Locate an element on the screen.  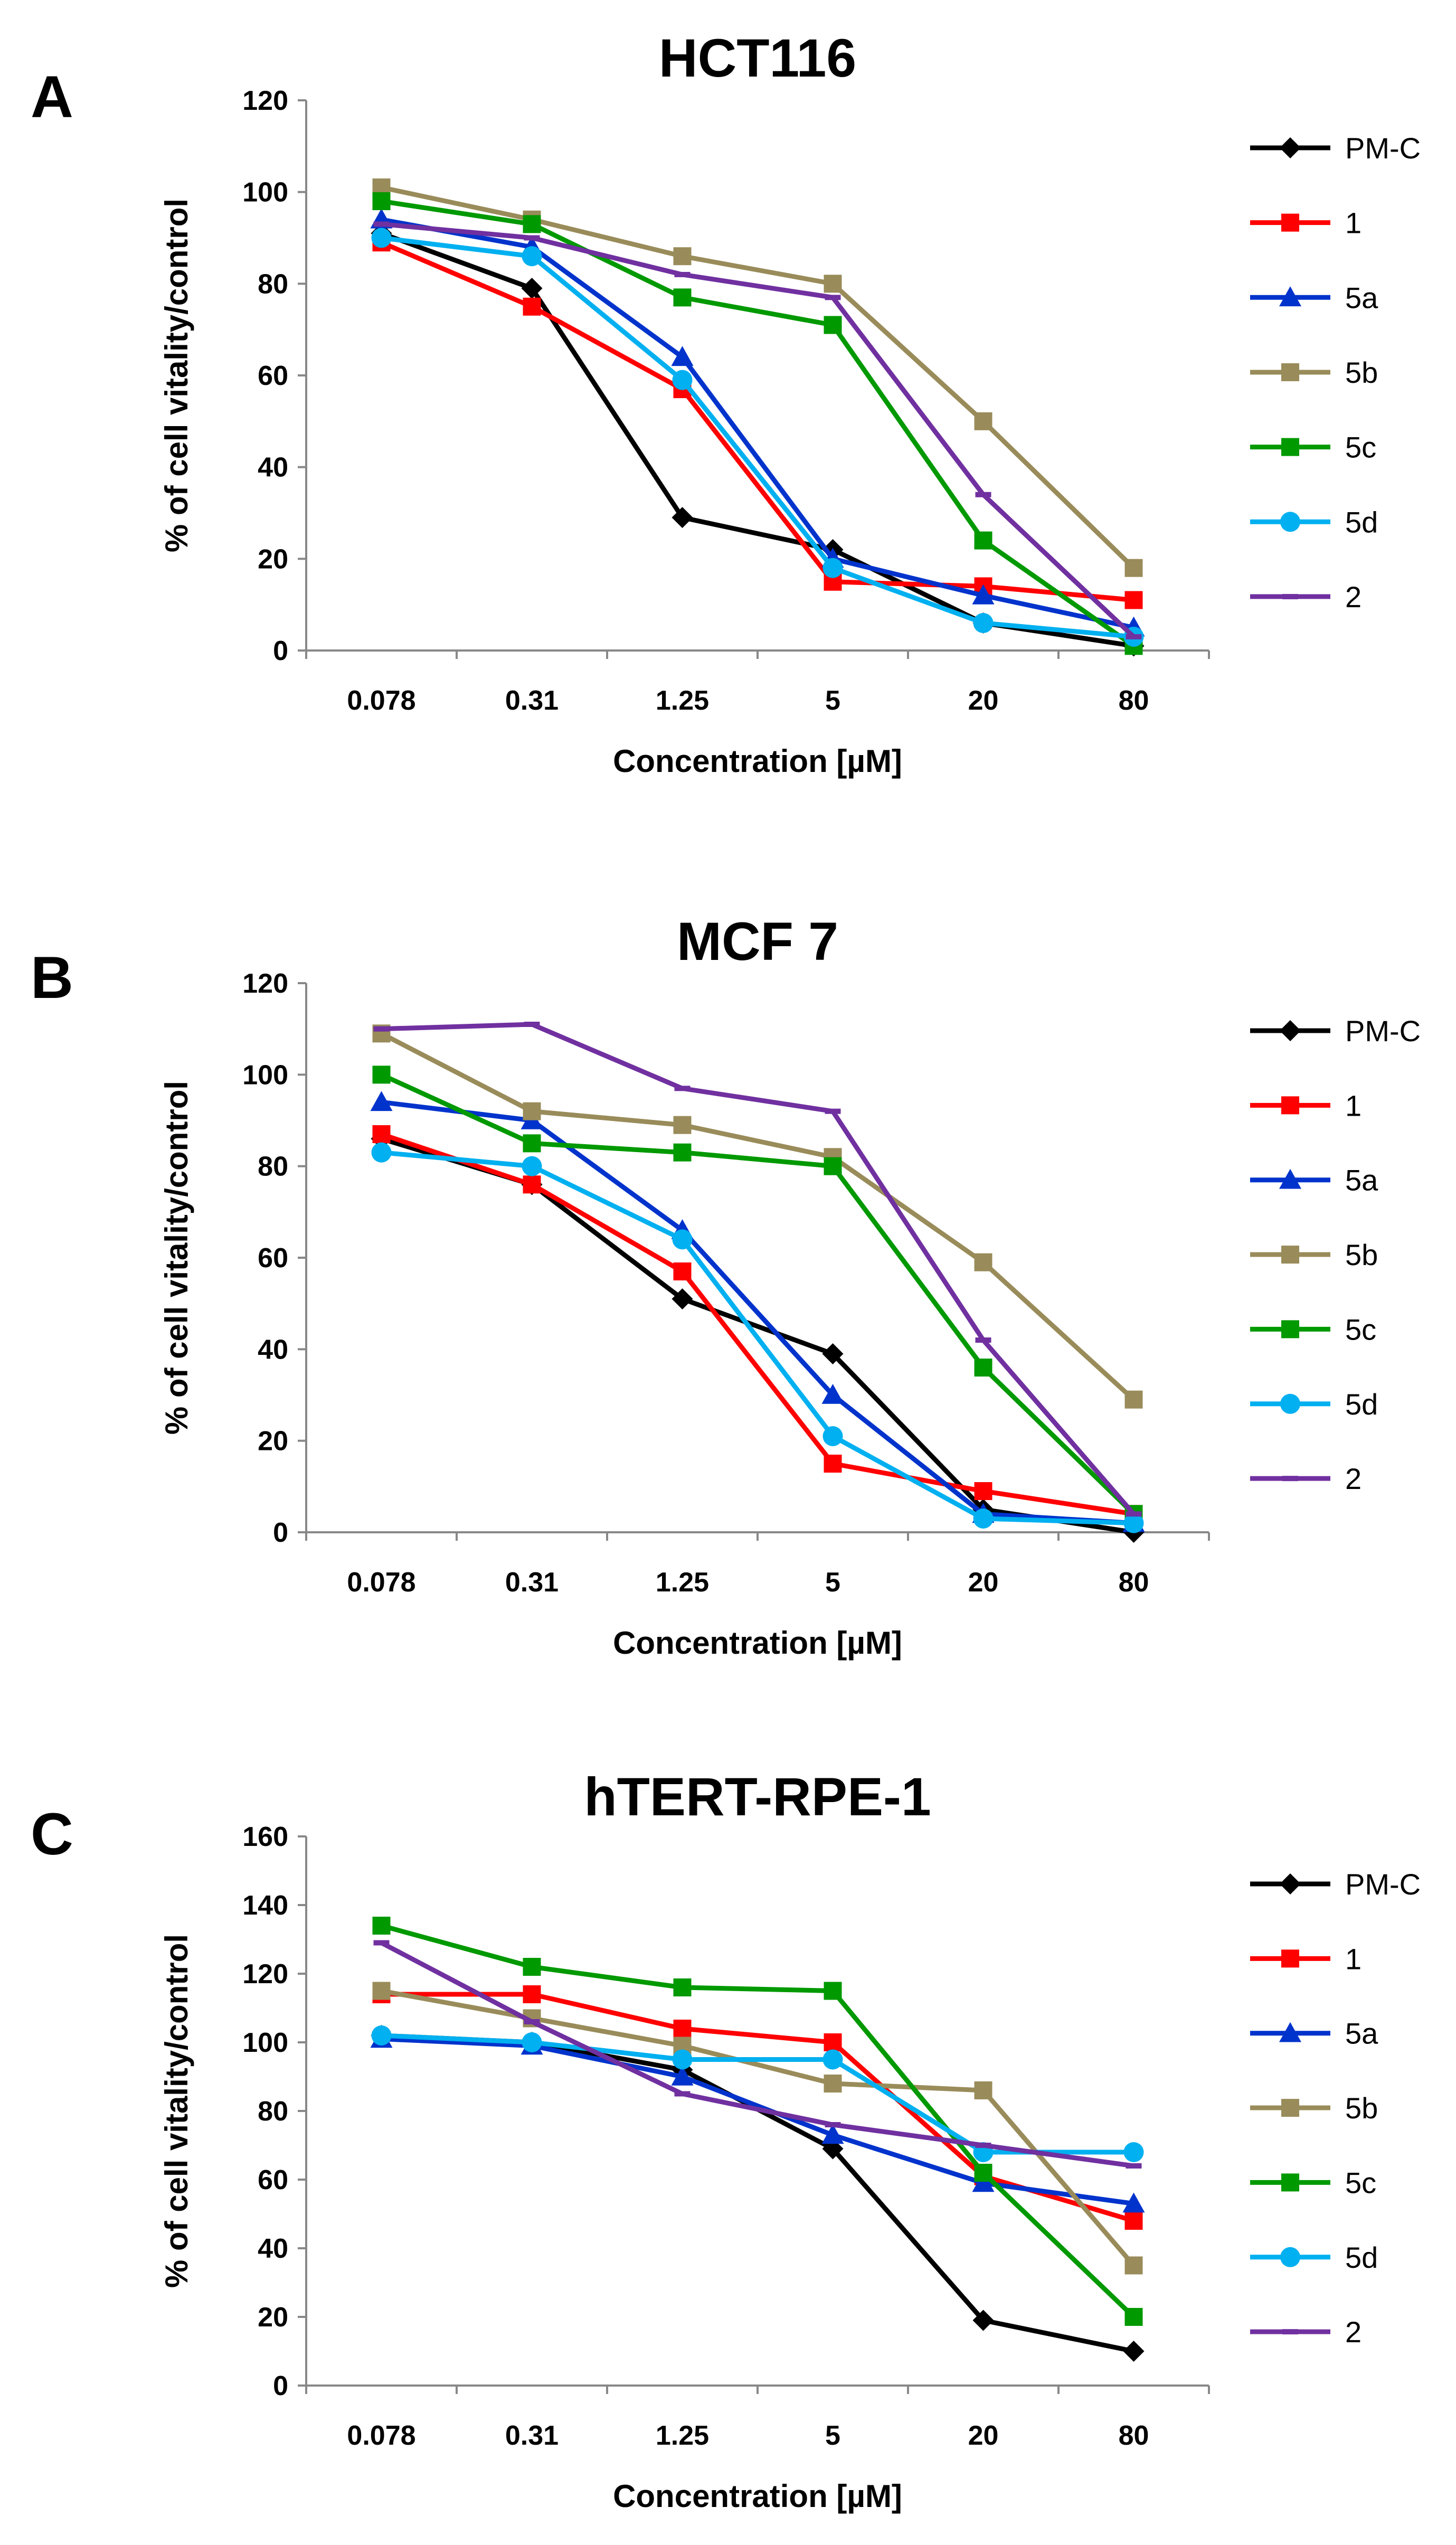
x-tick-label: 0.078 is located at coordinates (381, 1582).